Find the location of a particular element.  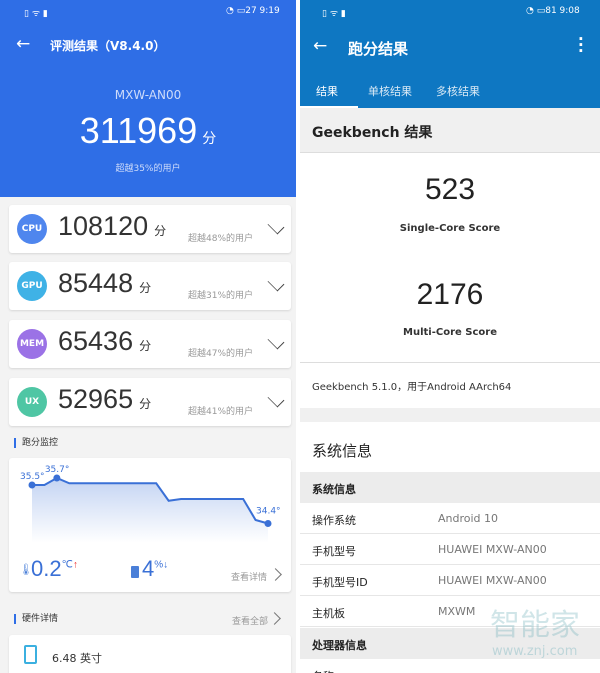

version-info: Geekbench 5.1.0，用于Android AArch64 is located at coordinates (412, 387).